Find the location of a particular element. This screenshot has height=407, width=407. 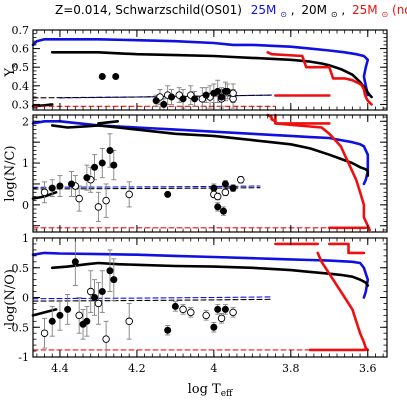

title-sun-blue: ⊙ is located at coordinates (283, 14).